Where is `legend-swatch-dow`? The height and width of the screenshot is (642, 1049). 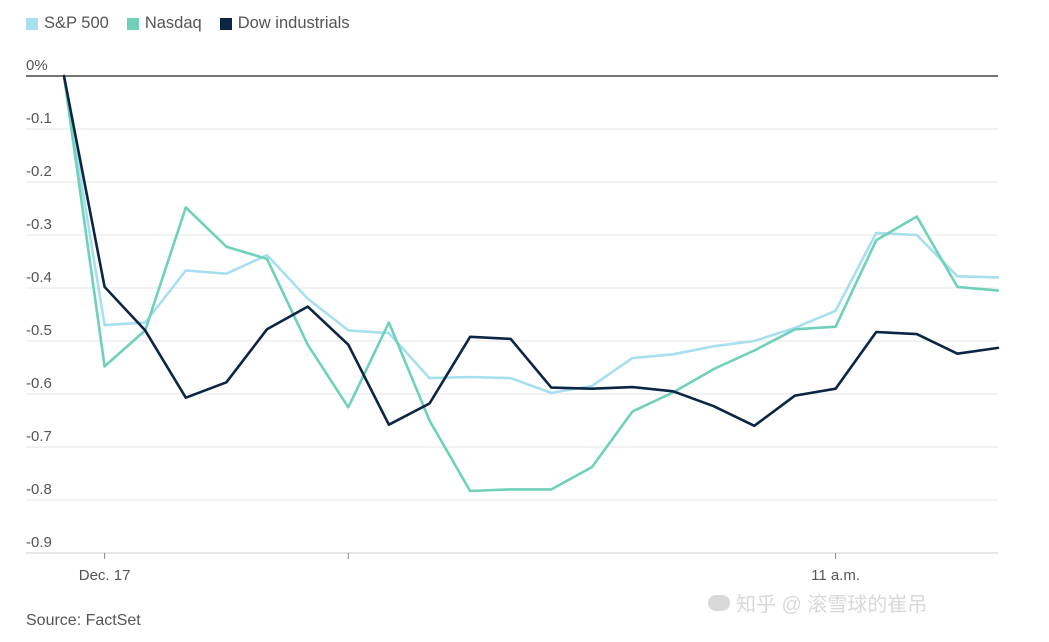
legend-swatch-dow is located at coordinates (225, 23).